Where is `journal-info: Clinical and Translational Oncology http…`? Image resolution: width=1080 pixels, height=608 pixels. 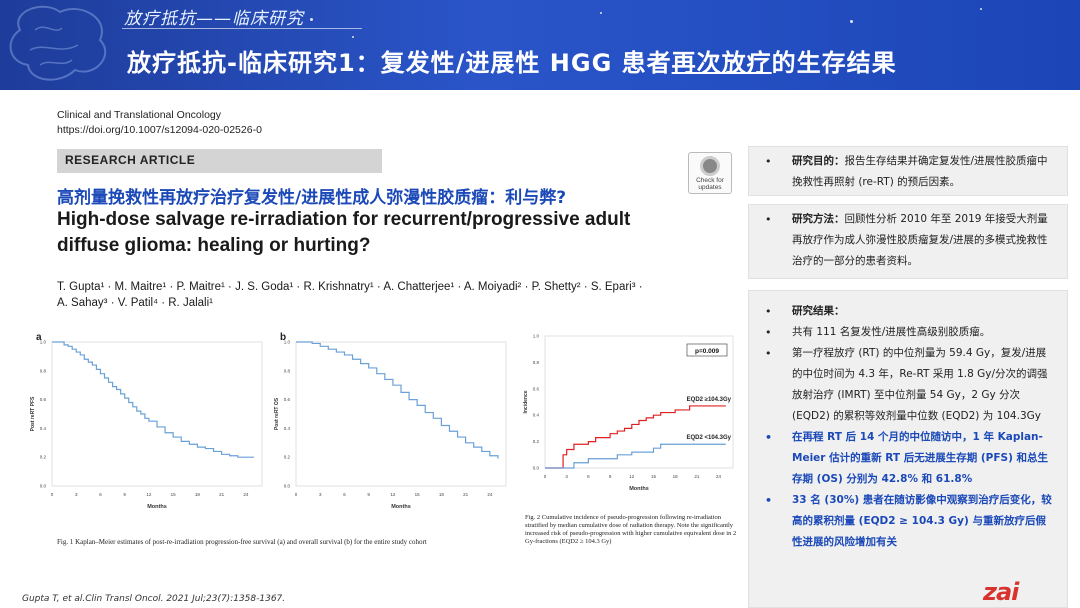
journal-info: Clinical and Translational Oncology http… is located at coordinates (159, 123).